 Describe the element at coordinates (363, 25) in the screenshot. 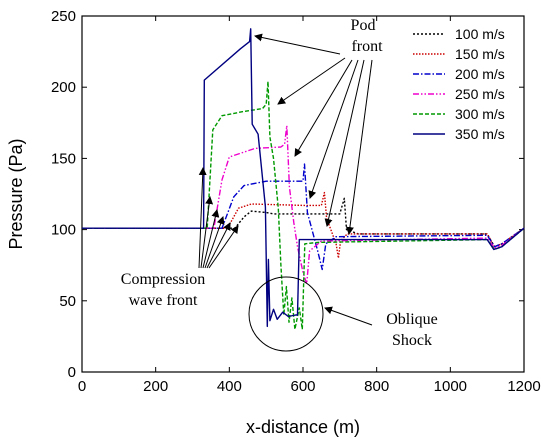

I see `annotation-pod-front-line1: Pod` at that location.